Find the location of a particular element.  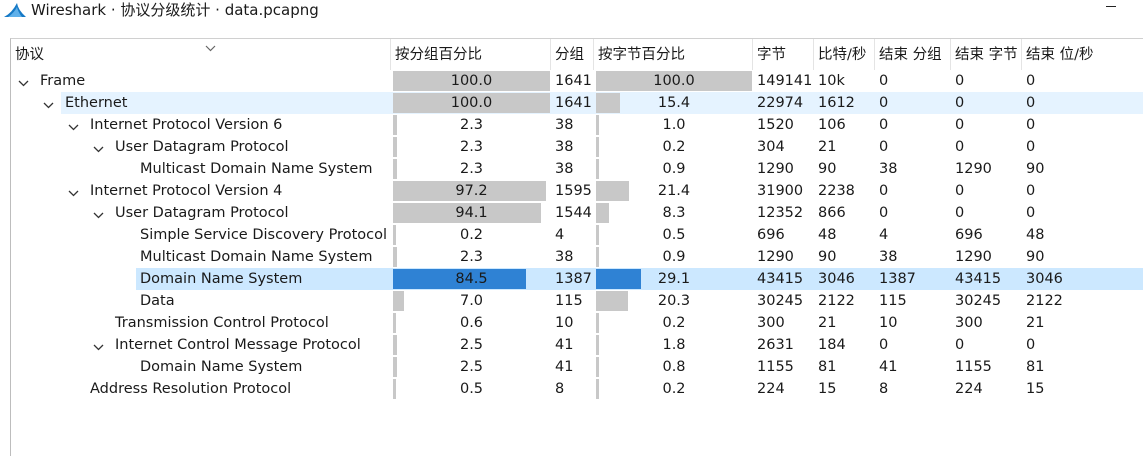

tree-row: Frame 100.0 100.0 1641 149141 10k 0 0 0 is located at coordinates (577, 81).